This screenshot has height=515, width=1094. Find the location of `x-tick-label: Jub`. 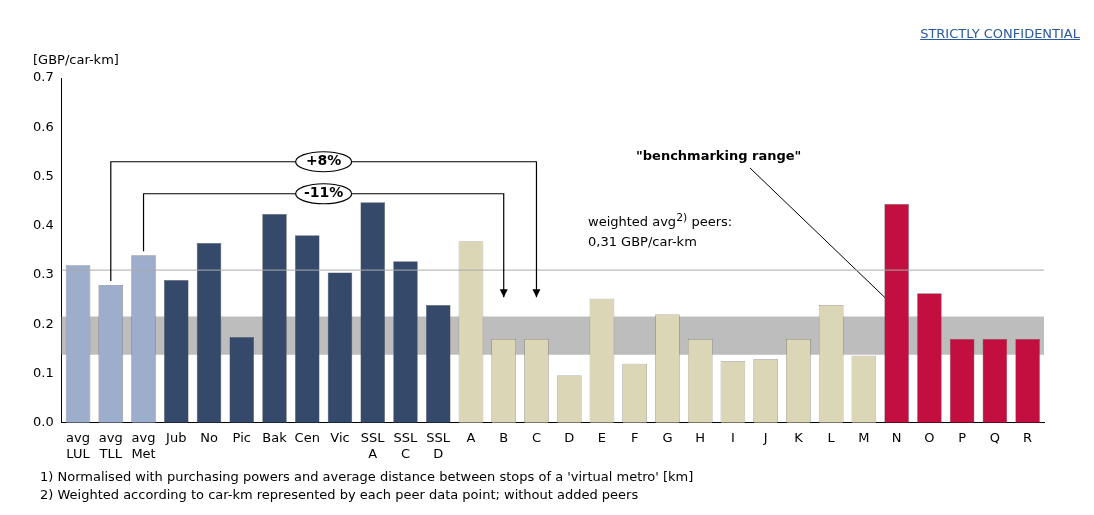

x-tick-label: Jub is located at coordinates (176, 437).